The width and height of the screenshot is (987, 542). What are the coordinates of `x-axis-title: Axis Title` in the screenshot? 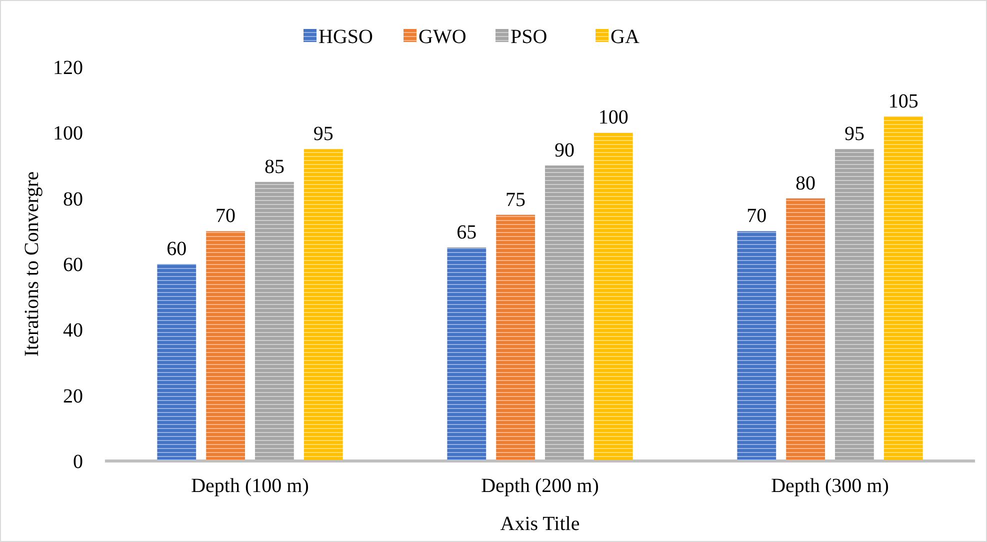 It's located at (540, 524).